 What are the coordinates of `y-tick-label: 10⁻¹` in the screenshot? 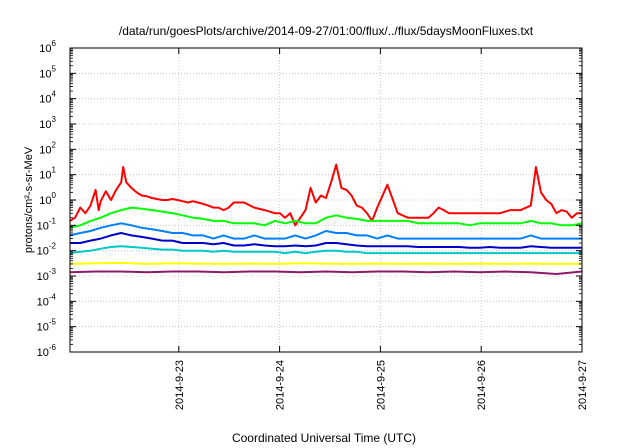 It's located at (47, 224).